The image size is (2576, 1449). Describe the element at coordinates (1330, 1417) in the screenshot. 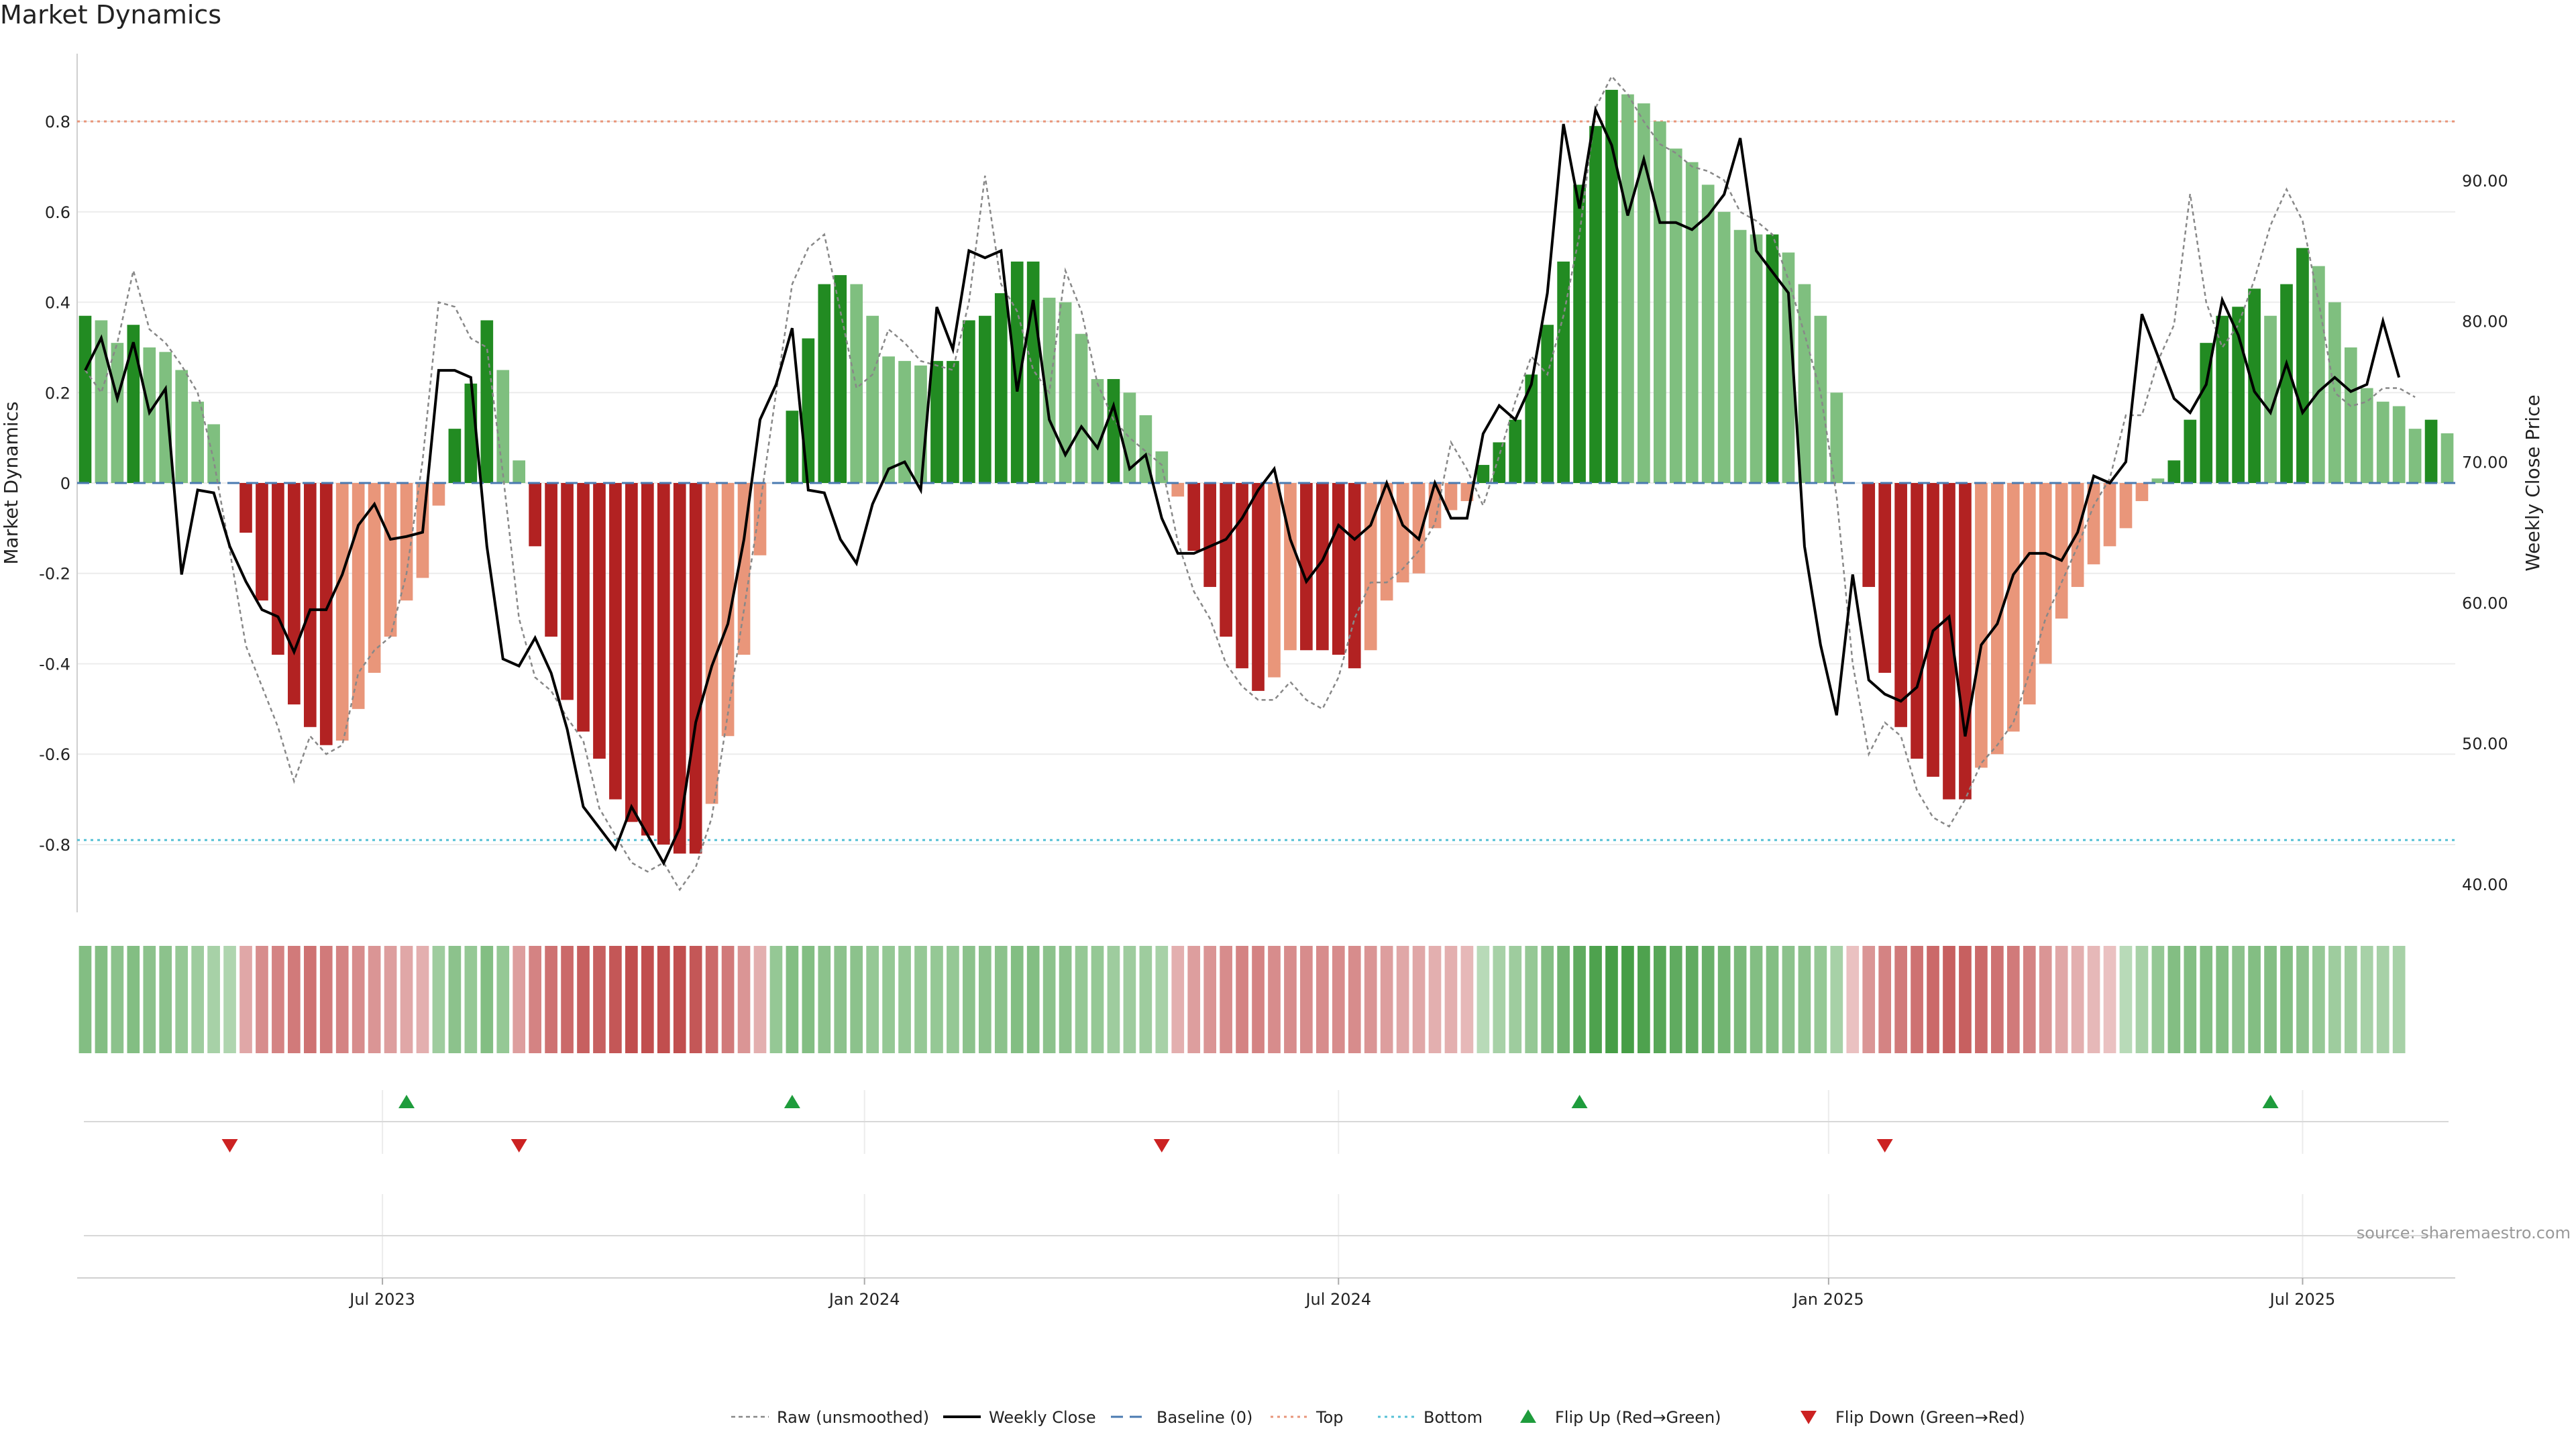

I see `legend-label: Top` at that location.